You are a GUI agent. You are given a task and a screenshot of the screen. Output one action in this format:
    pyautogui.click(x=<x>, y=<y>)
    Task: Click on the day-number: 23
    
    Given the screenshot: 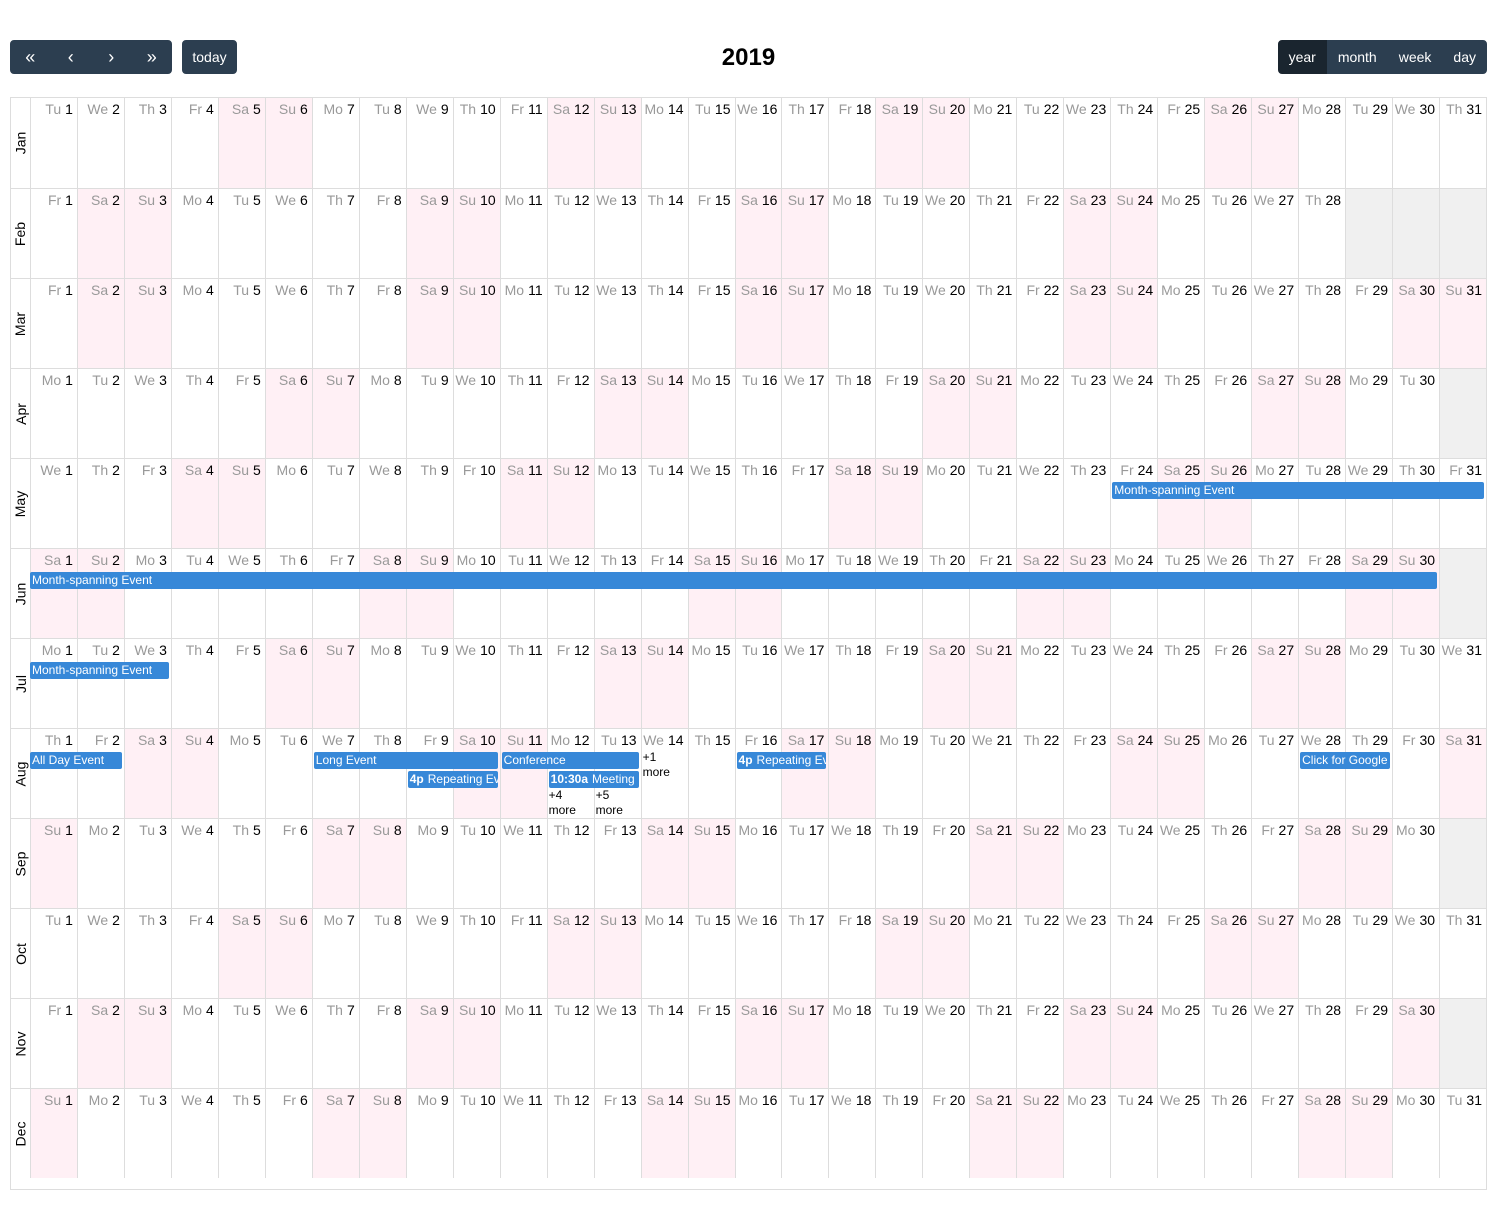 What is the action you would take?
    pyautogui.click(x=1098, y=109)
    